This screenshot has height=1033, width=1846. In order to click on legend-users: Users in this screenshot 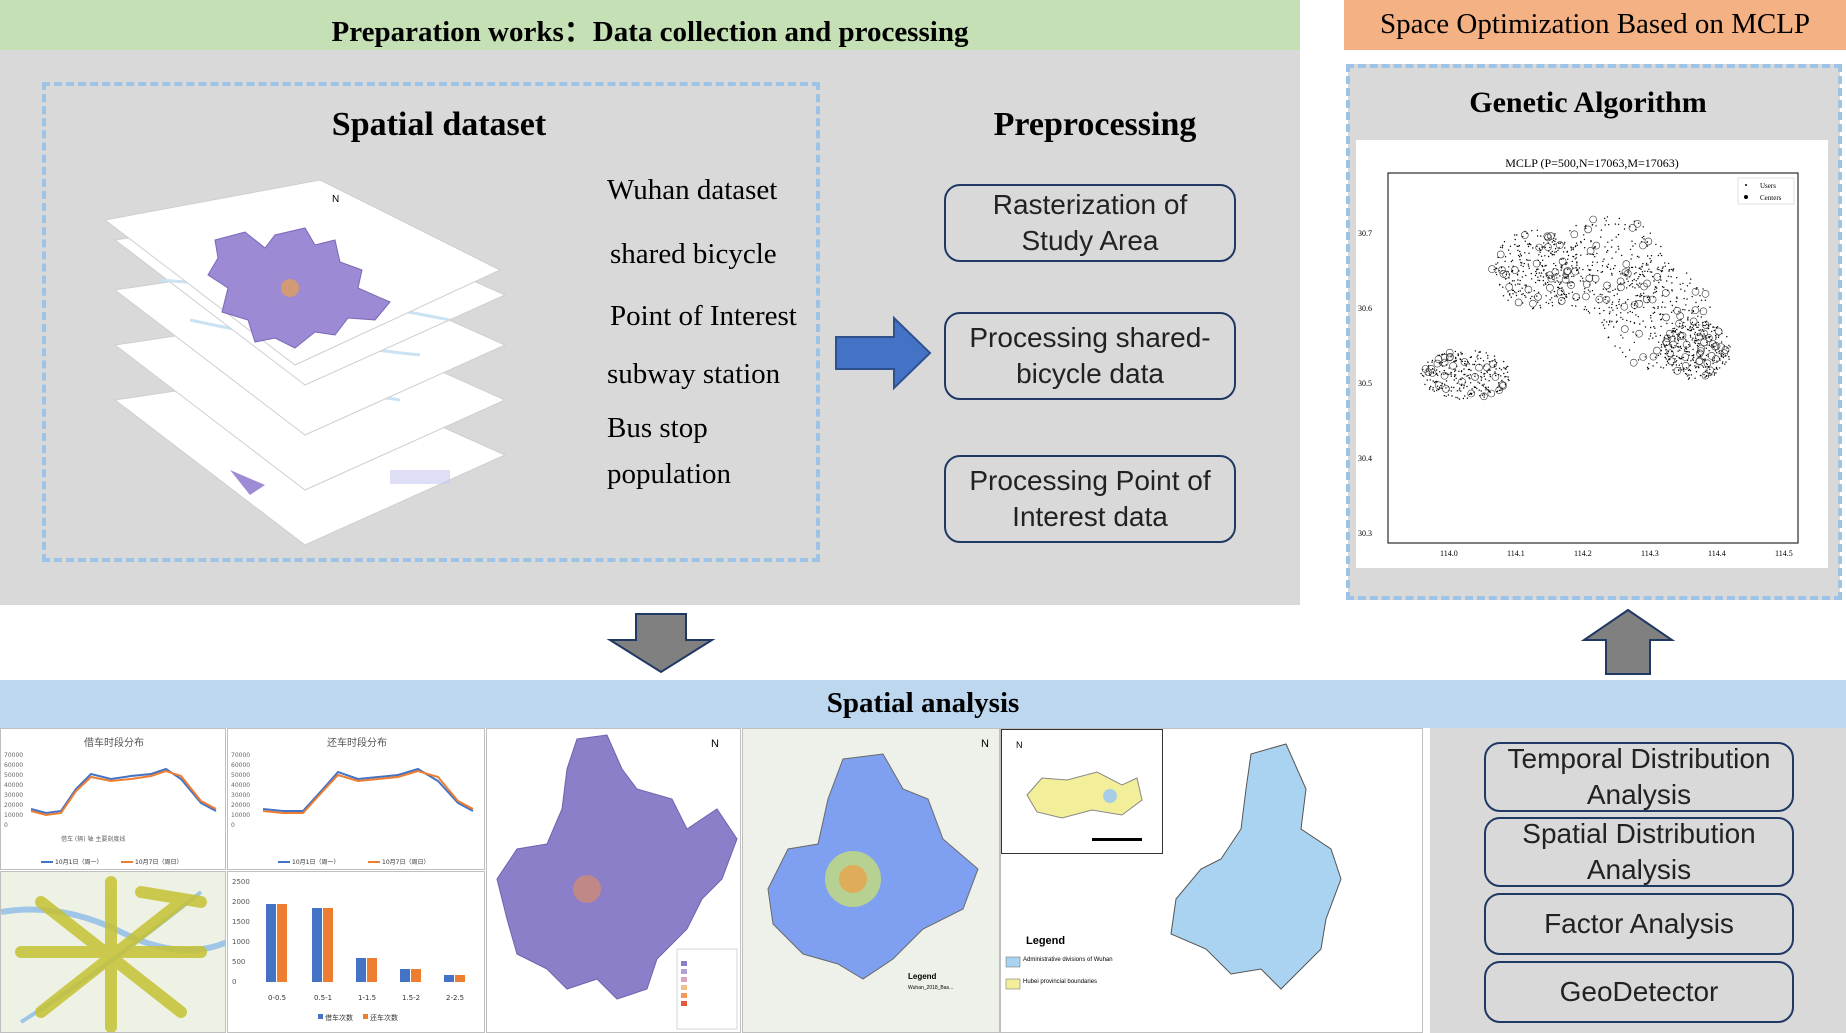, I will do `click(1768, 186)`.